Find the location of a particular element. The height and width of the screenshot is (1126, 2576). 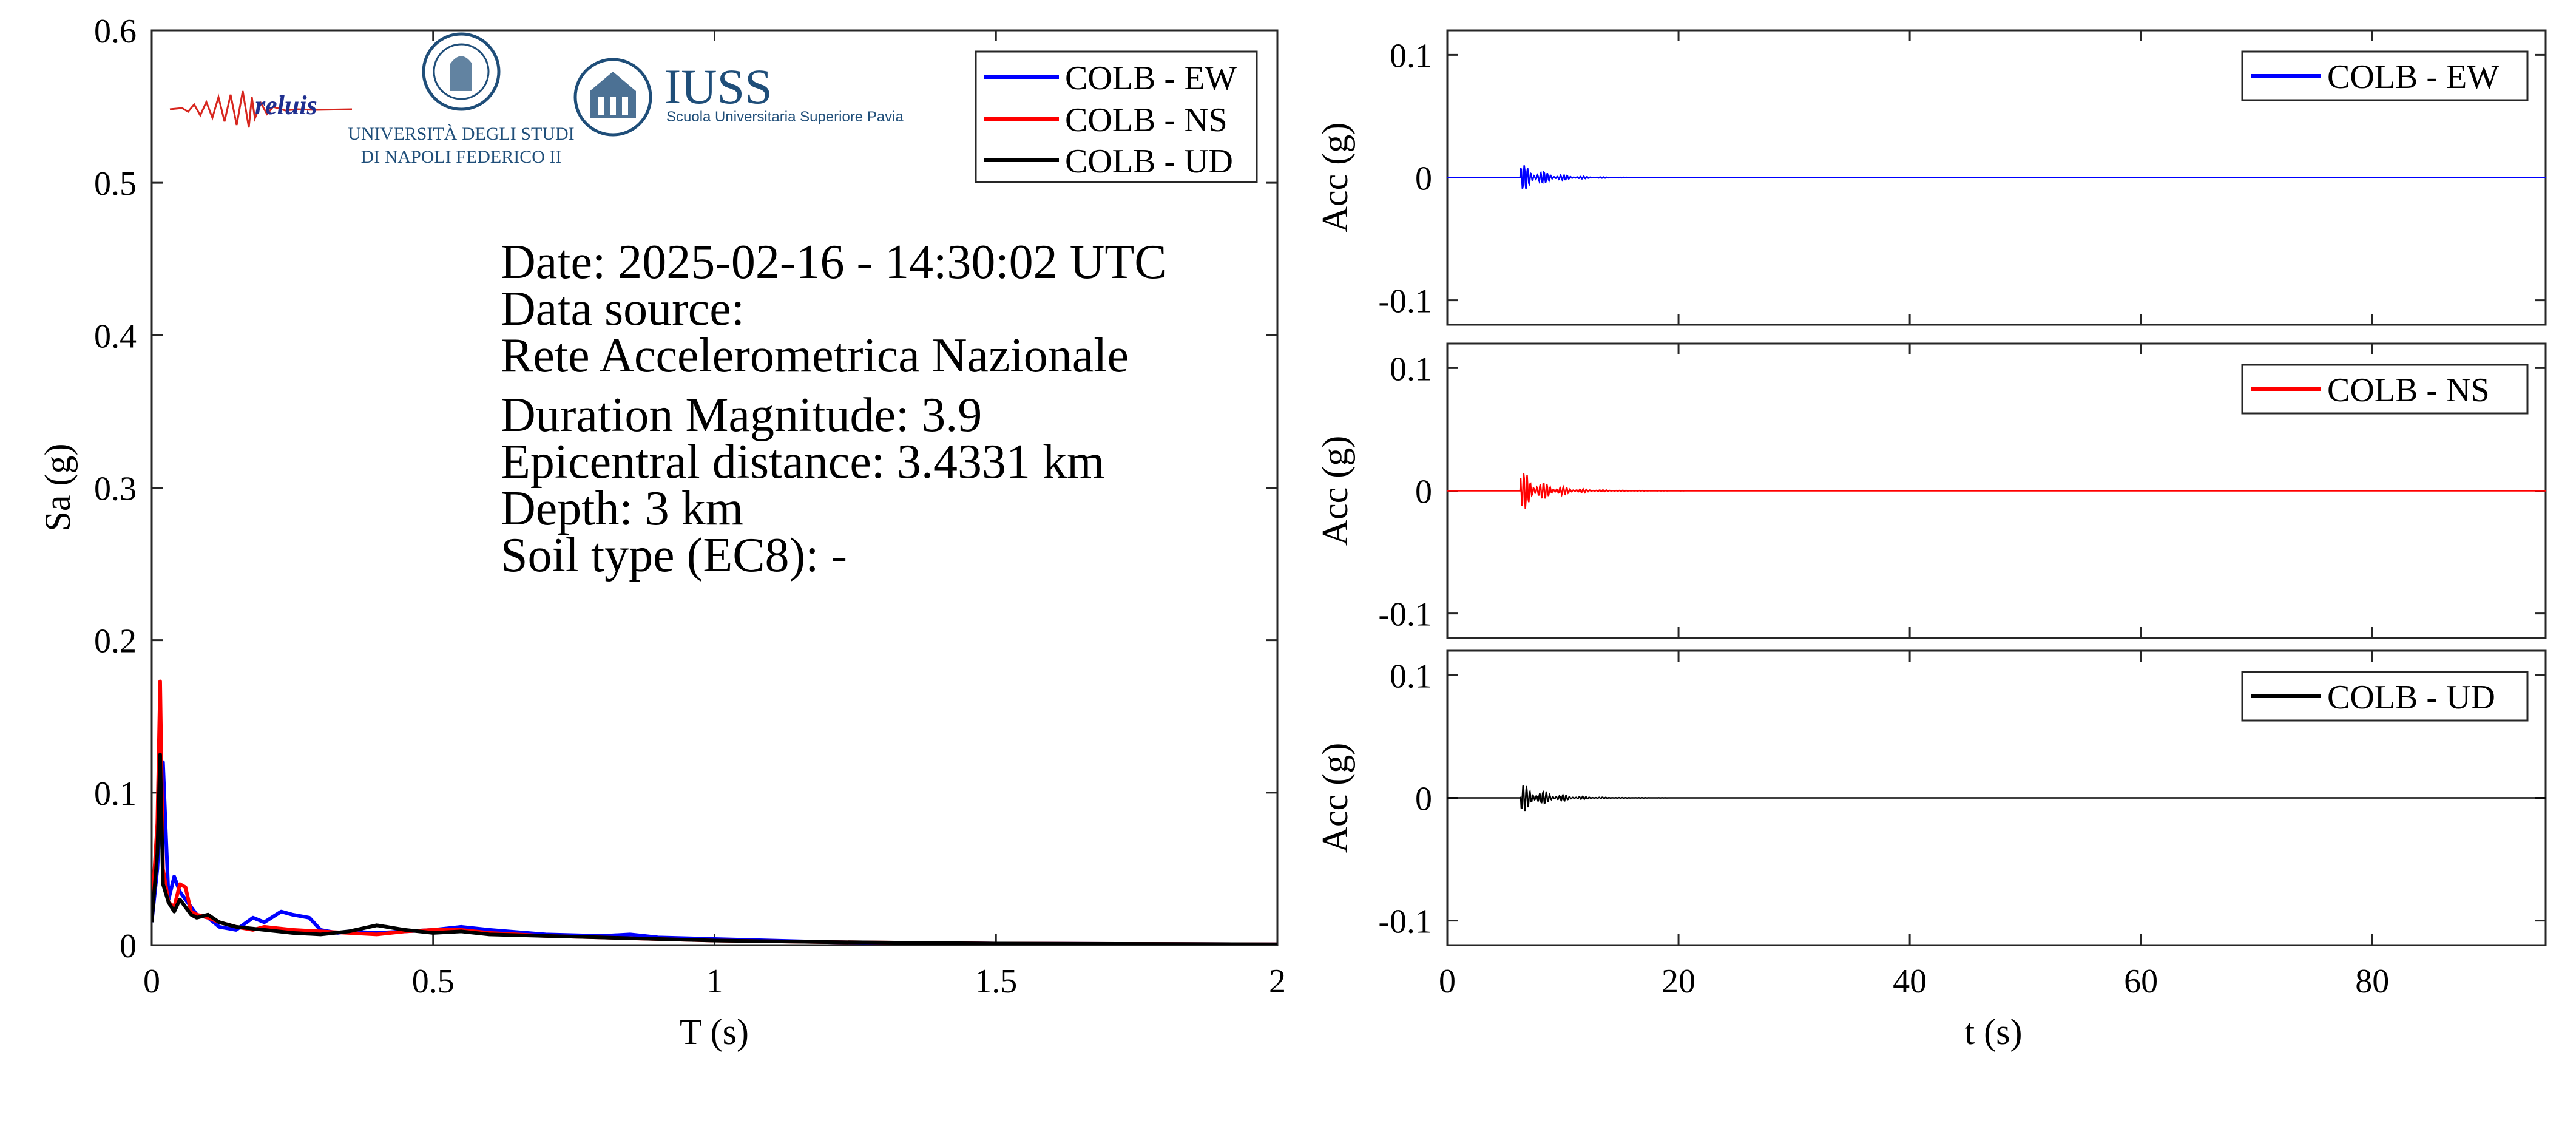

acc-x-tick-label: 80 is located at coordinates (2372, 981).